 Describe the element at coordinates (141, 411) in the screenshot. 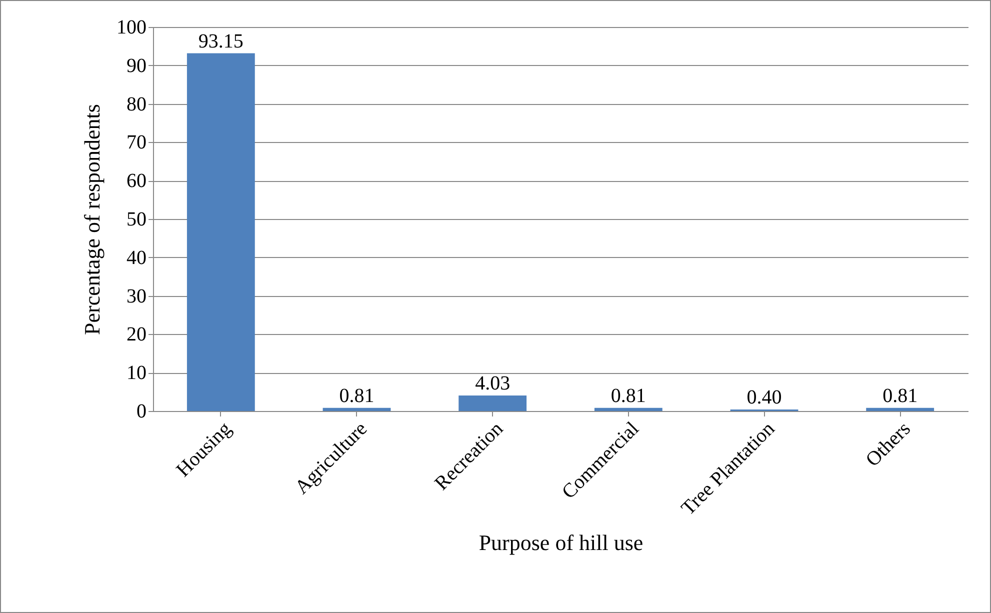

I see `y-tick-label: 0` at that location.